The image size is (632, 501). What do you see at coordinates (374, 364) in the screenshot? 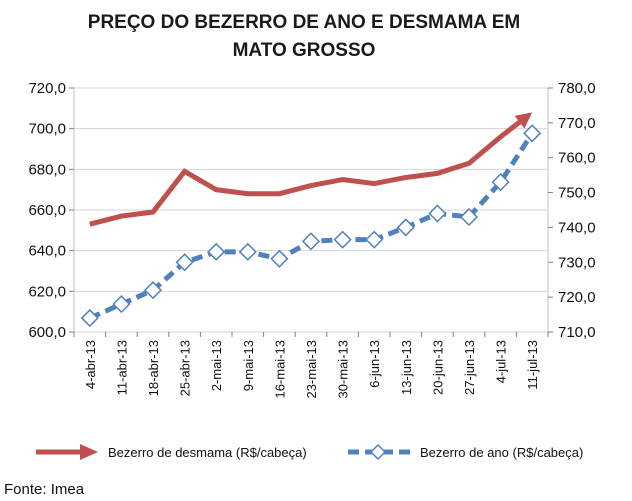
I see `x-tick-label: 6-jun-13` at bounding box center [374, 364].